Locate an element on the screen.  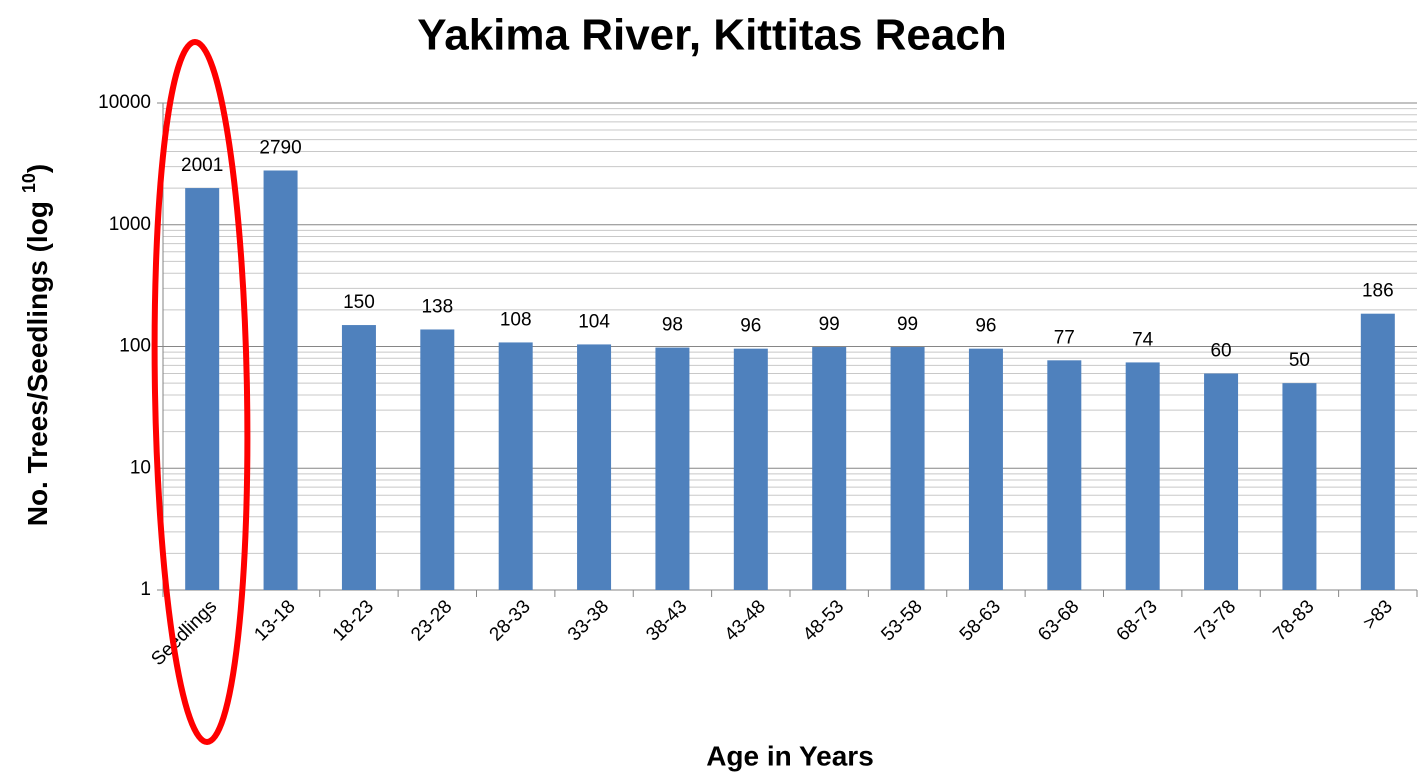
data-label: 150 is located at coordinates (359, 302).